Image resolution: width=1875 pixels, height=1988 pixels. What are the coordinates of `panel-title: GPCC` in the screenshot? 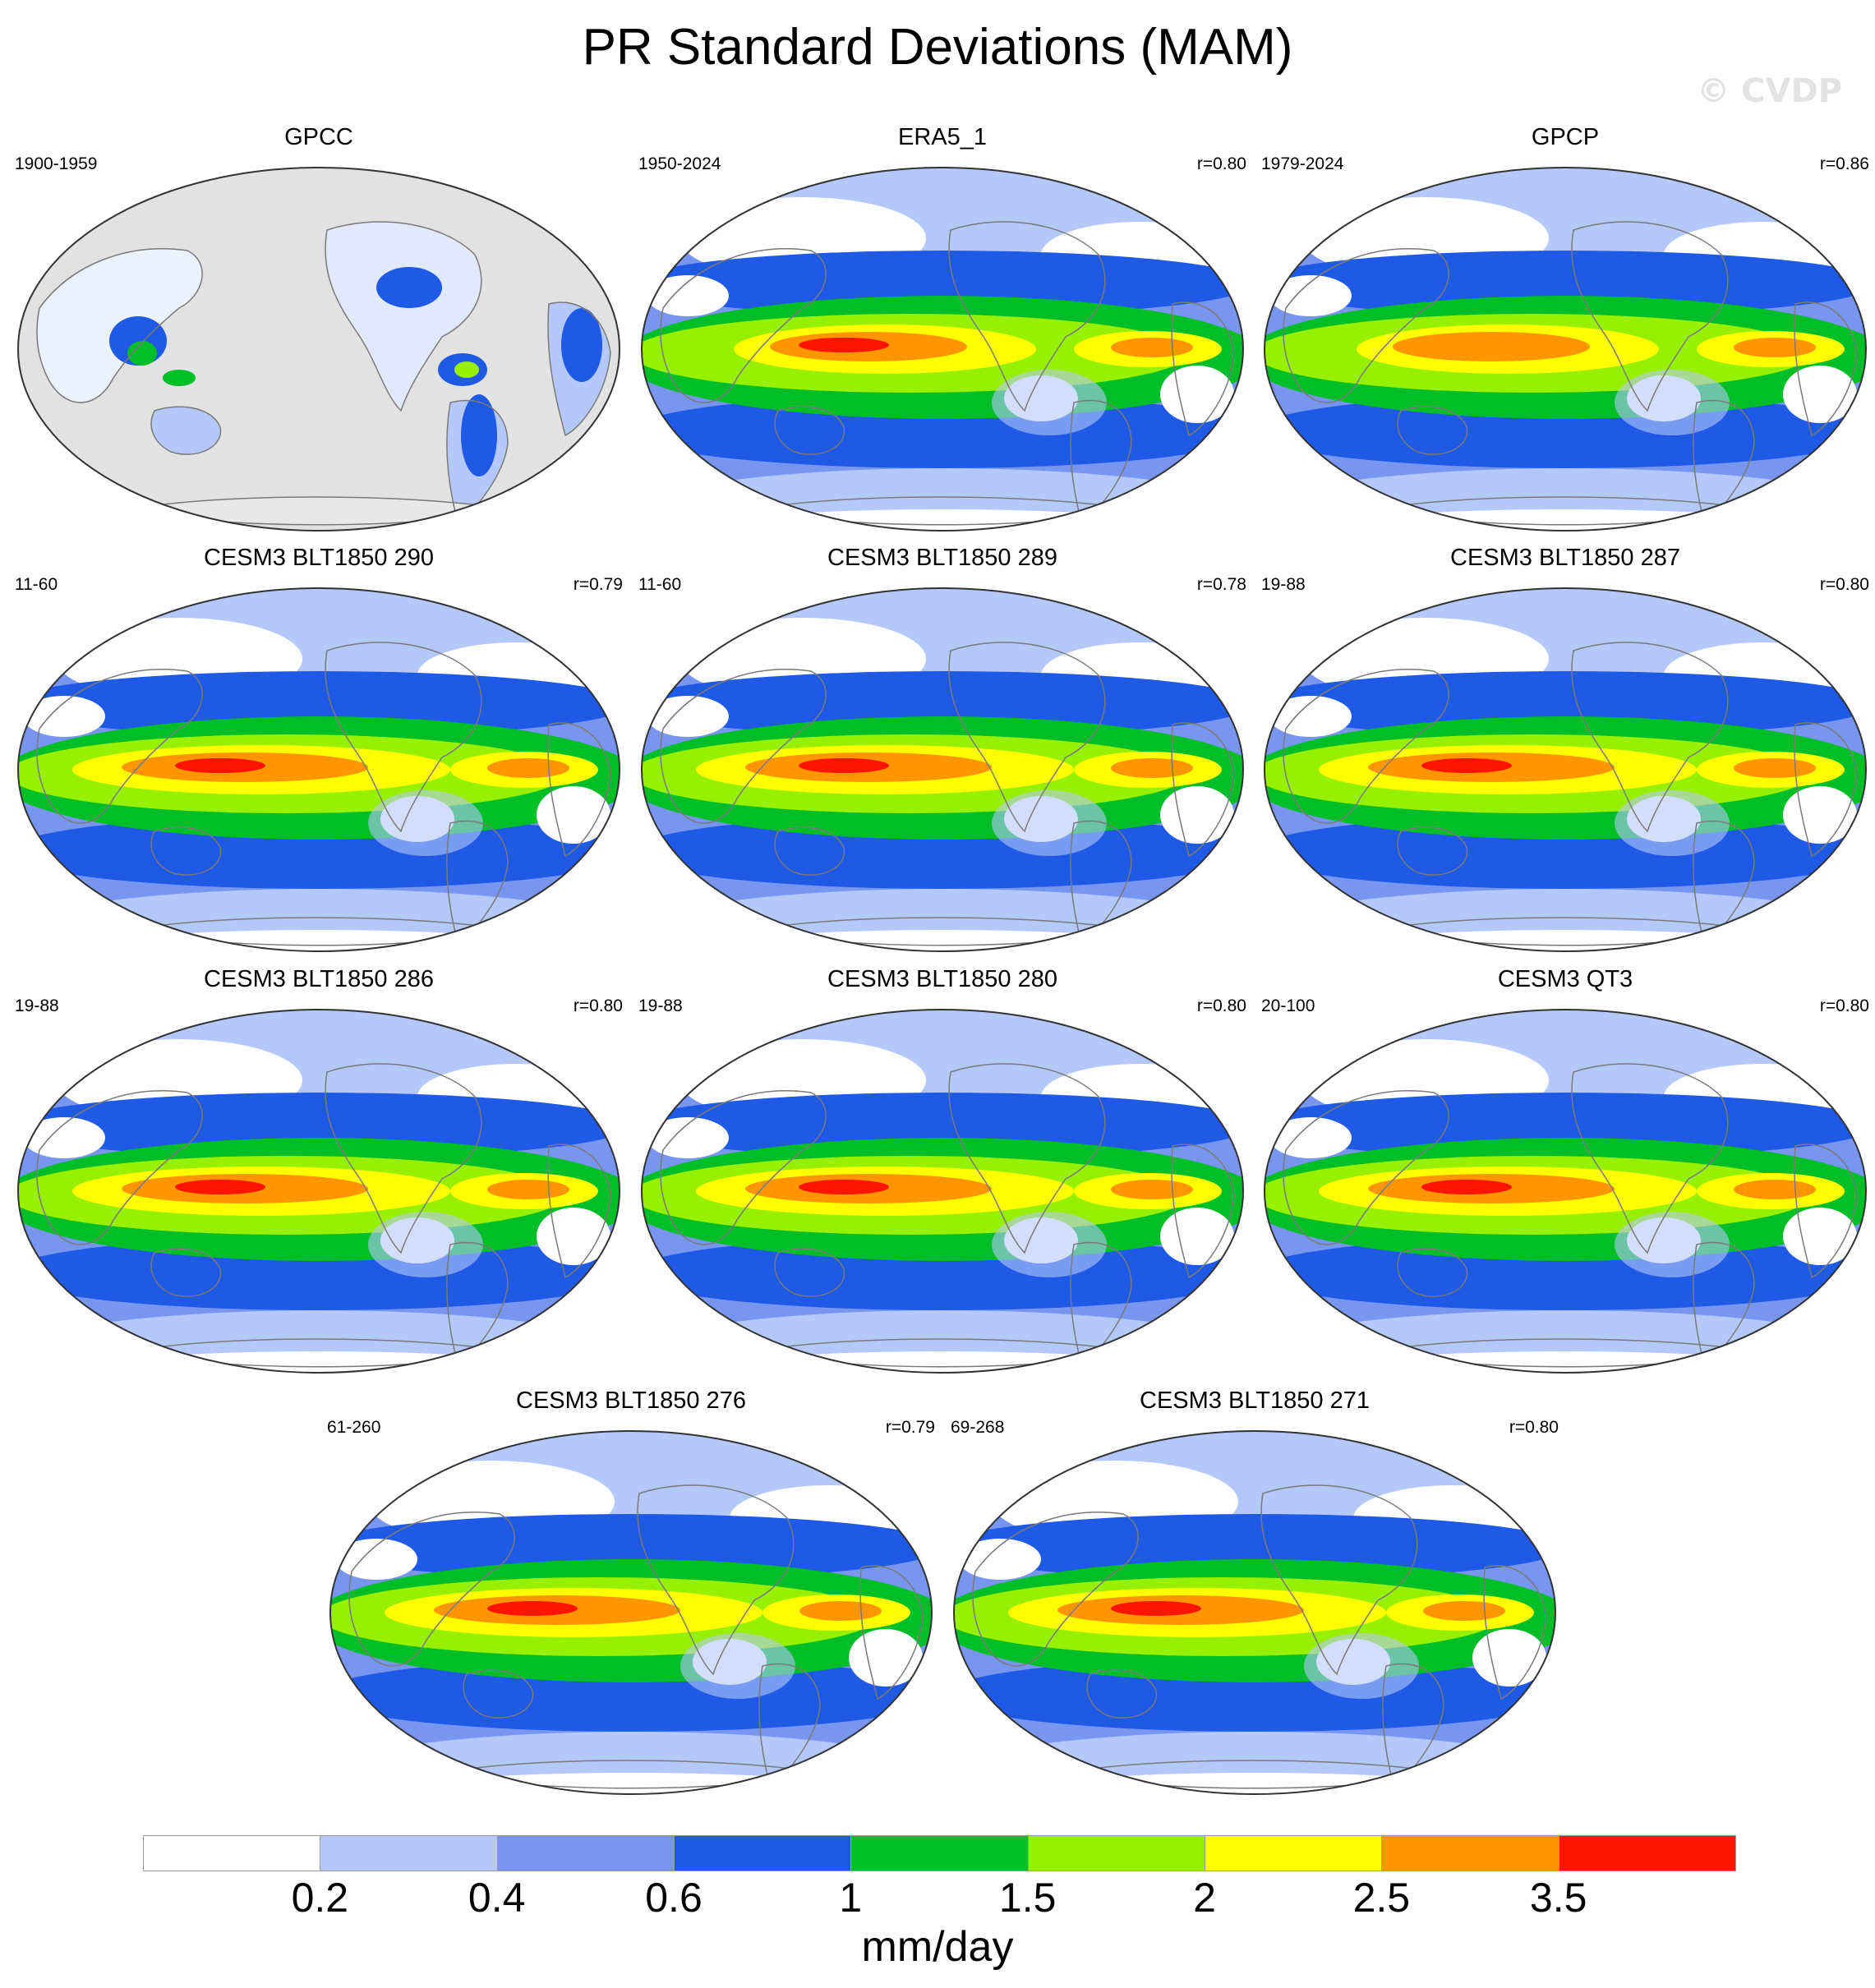 It's located at (318, 137).